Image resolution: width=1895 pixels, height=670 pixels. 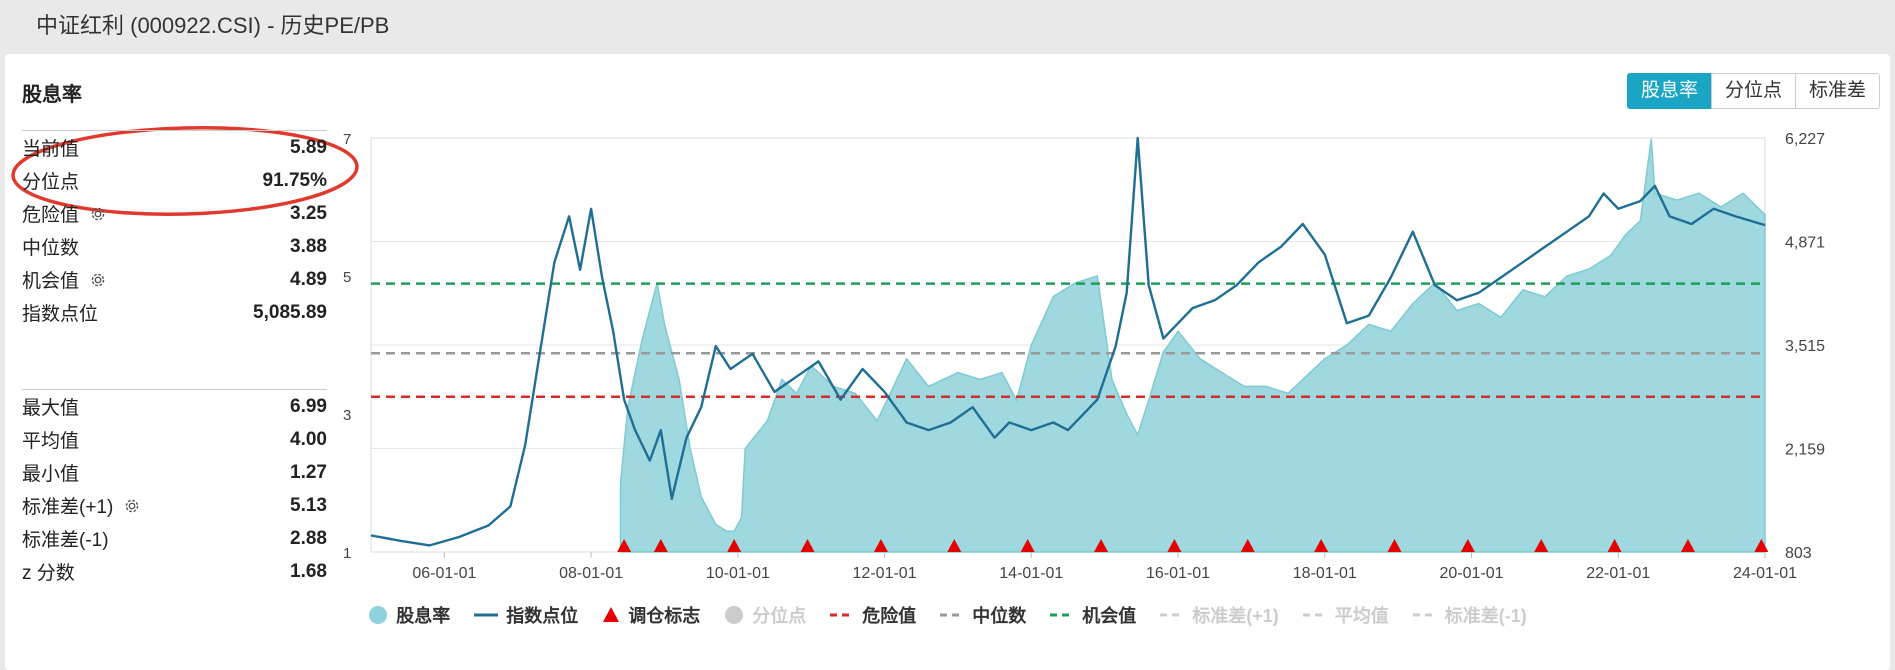 I want to click on legend-label: 股息率, so click(x=423, y=616).